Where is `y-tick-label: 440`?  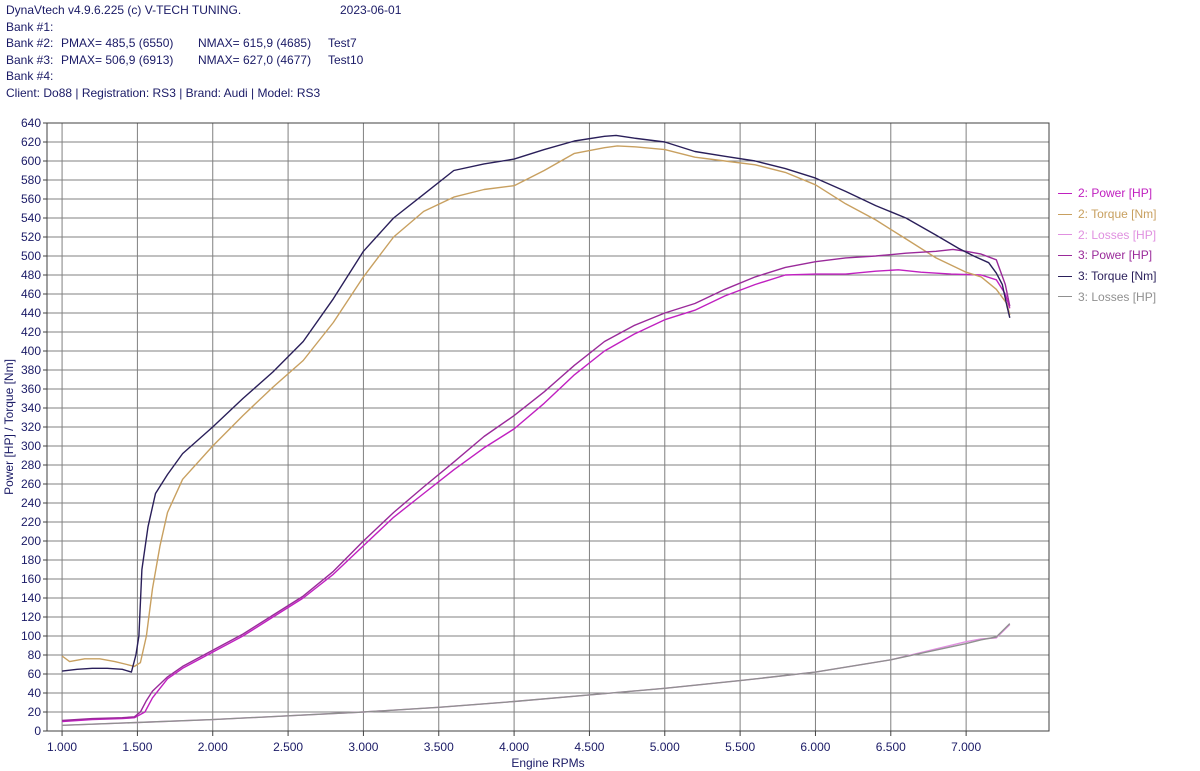 y-tick-label: 440 is located at coordinates (31, 313).